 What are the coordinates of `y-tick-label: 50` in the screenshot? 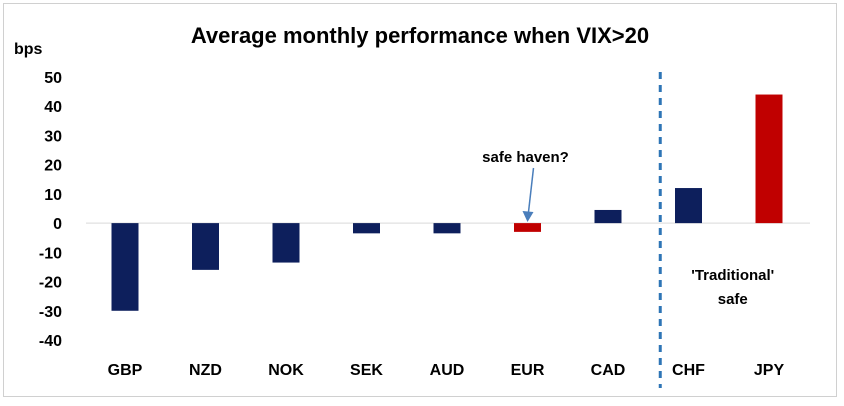 It's located at (53, 78).